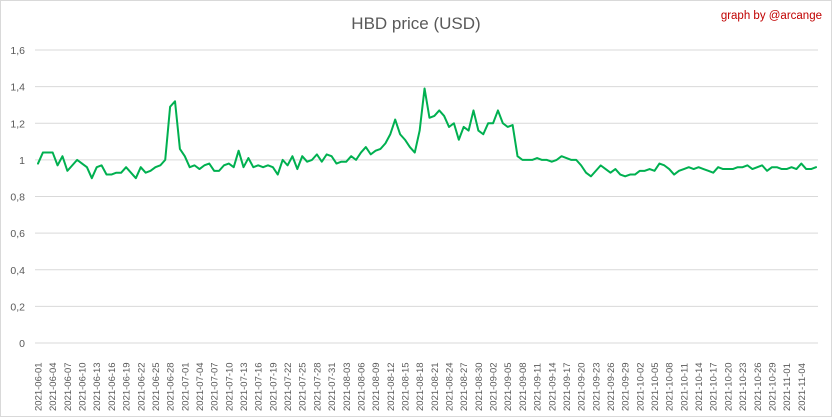  What do you see at coordinates (200, 386) in the screenshot?
I see `x-tick-label: 2021-07-04` at bounding box center [200, 386].